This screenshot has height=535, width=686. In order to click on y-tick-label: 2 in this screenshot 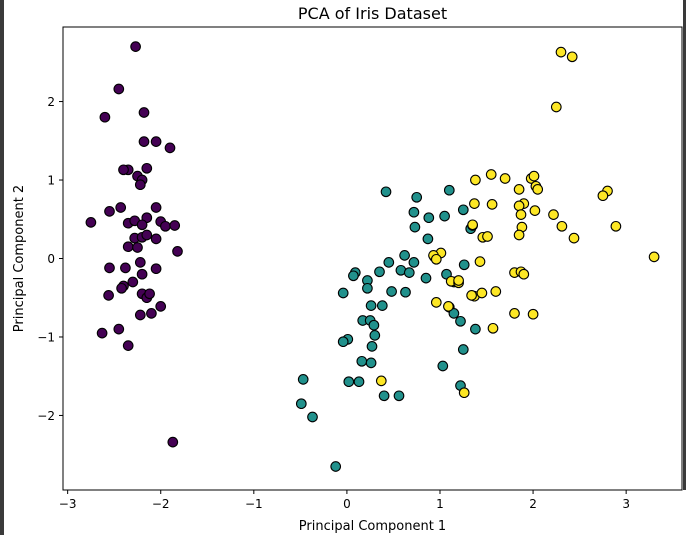, I will do `click(51, 102)`.